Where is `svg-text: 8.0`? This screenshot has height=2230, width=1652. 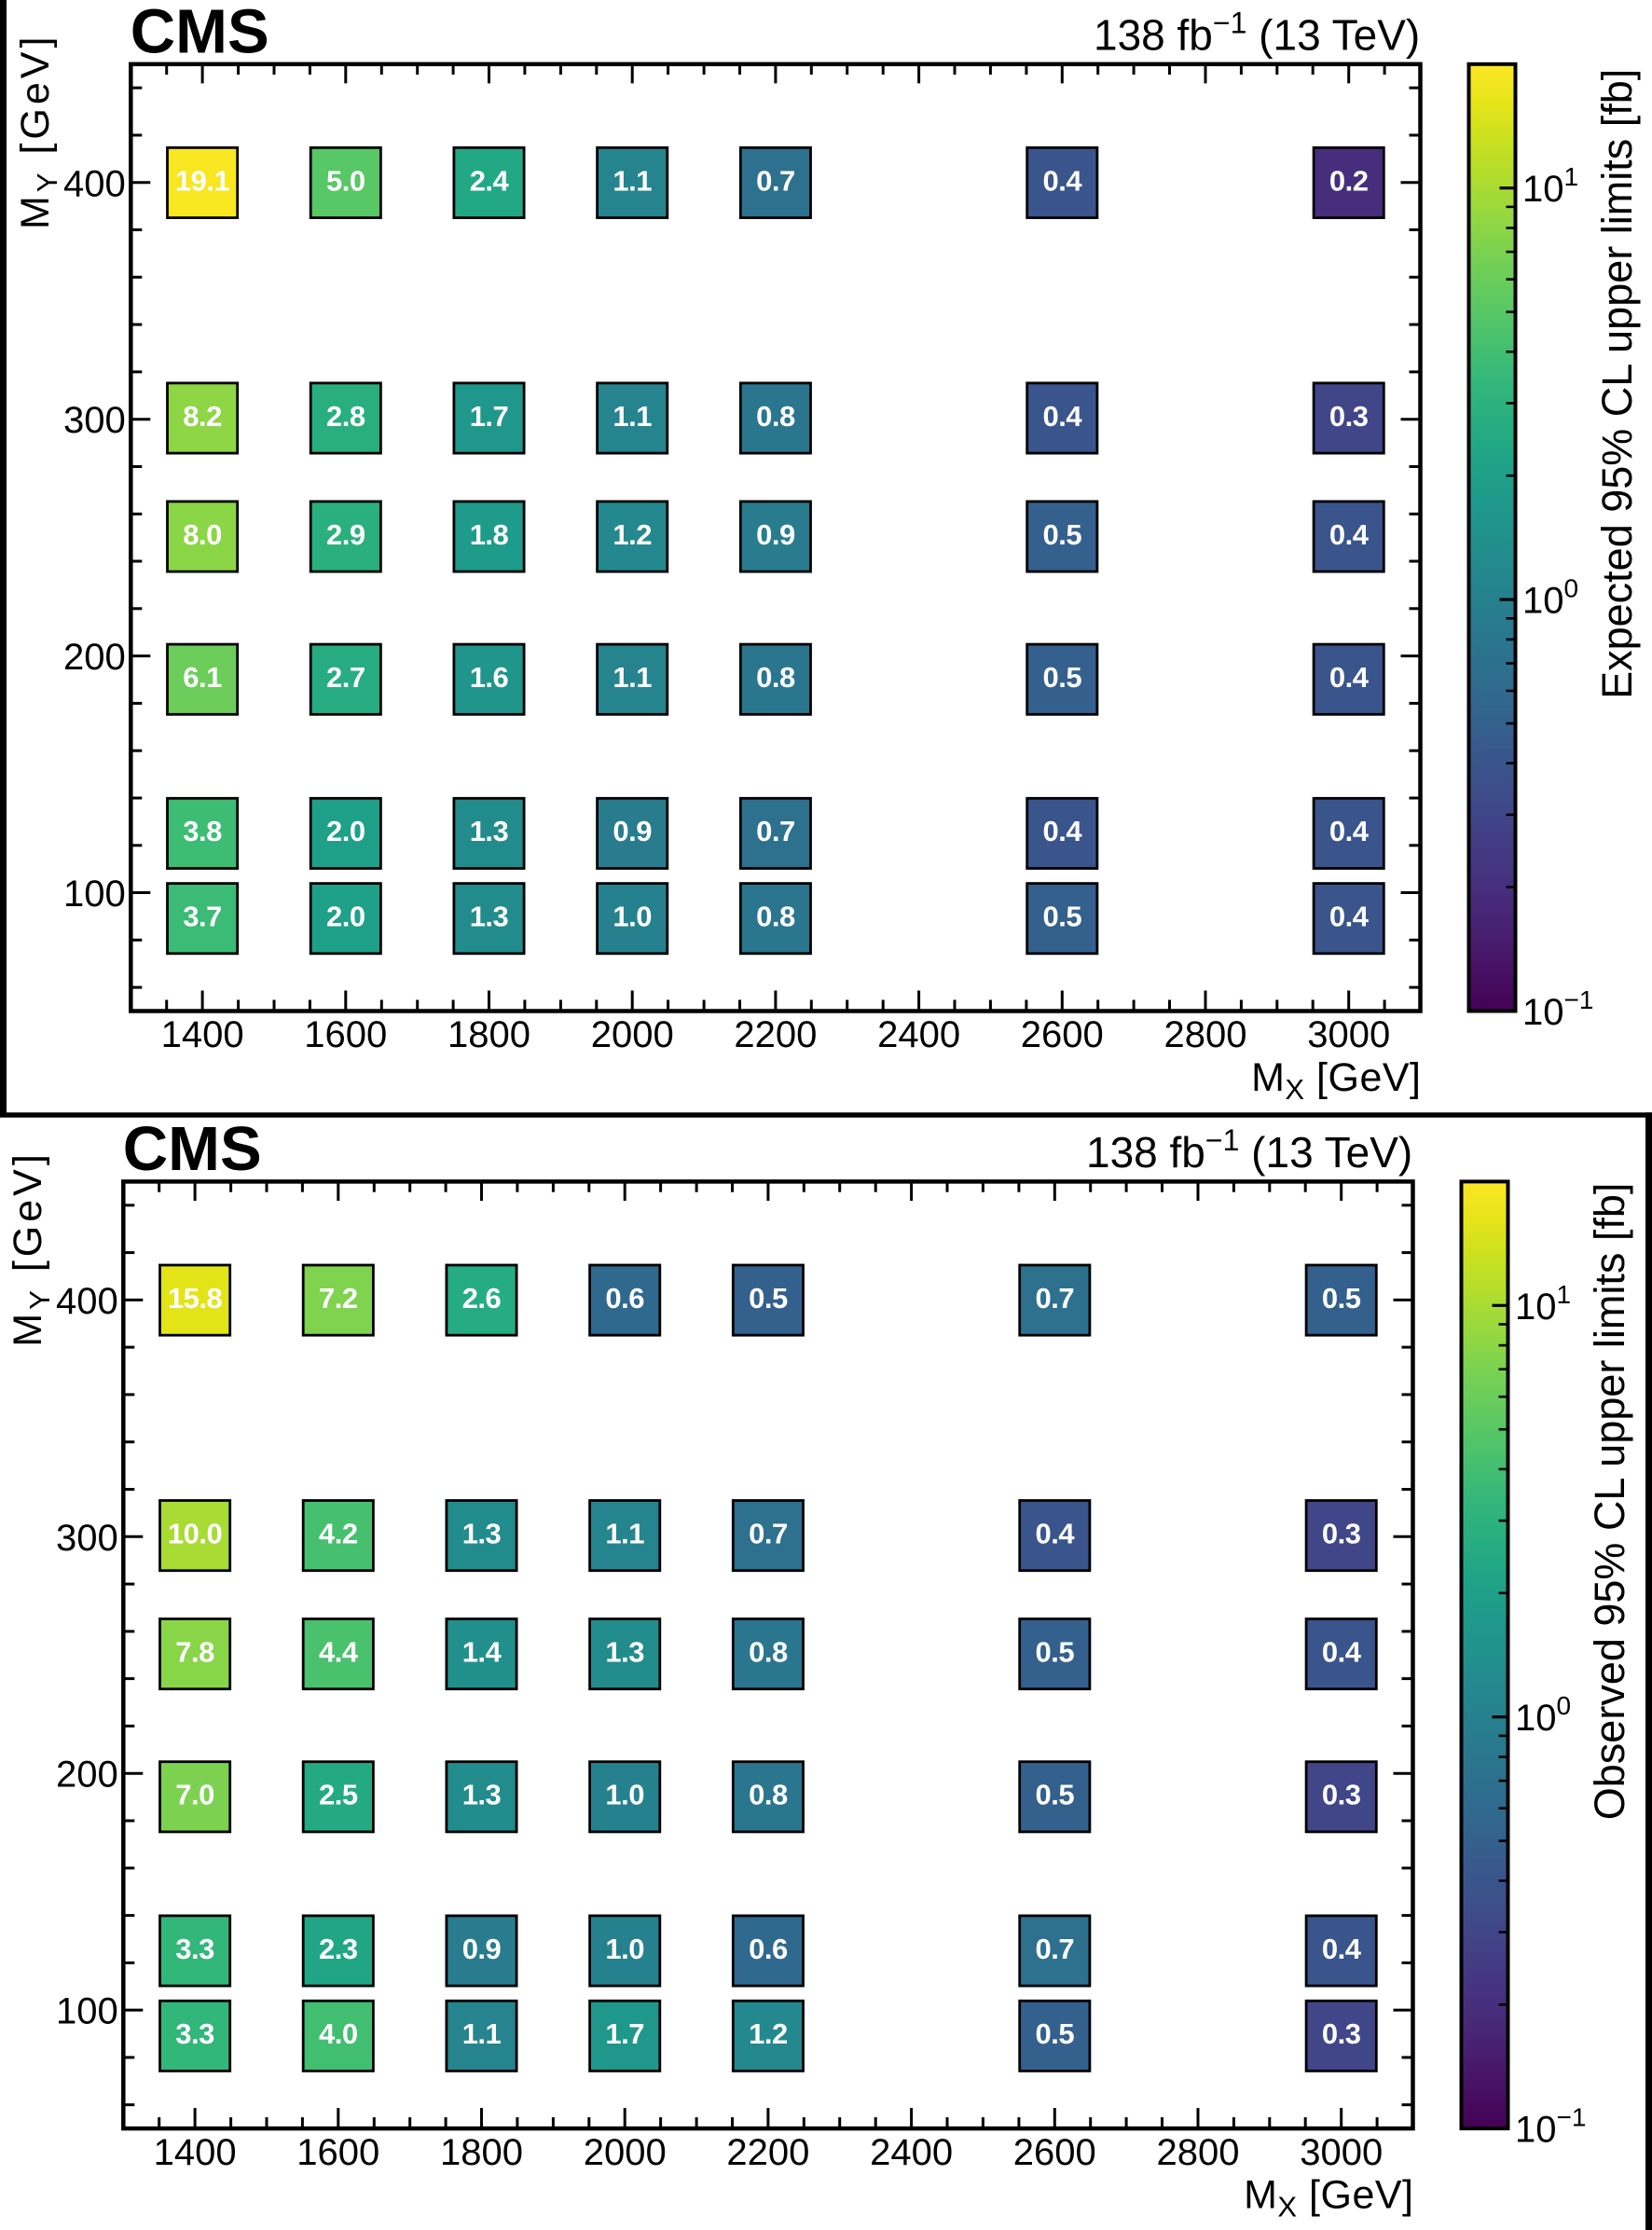 svg-text: 8.0 is located at coordinates (202, 535).